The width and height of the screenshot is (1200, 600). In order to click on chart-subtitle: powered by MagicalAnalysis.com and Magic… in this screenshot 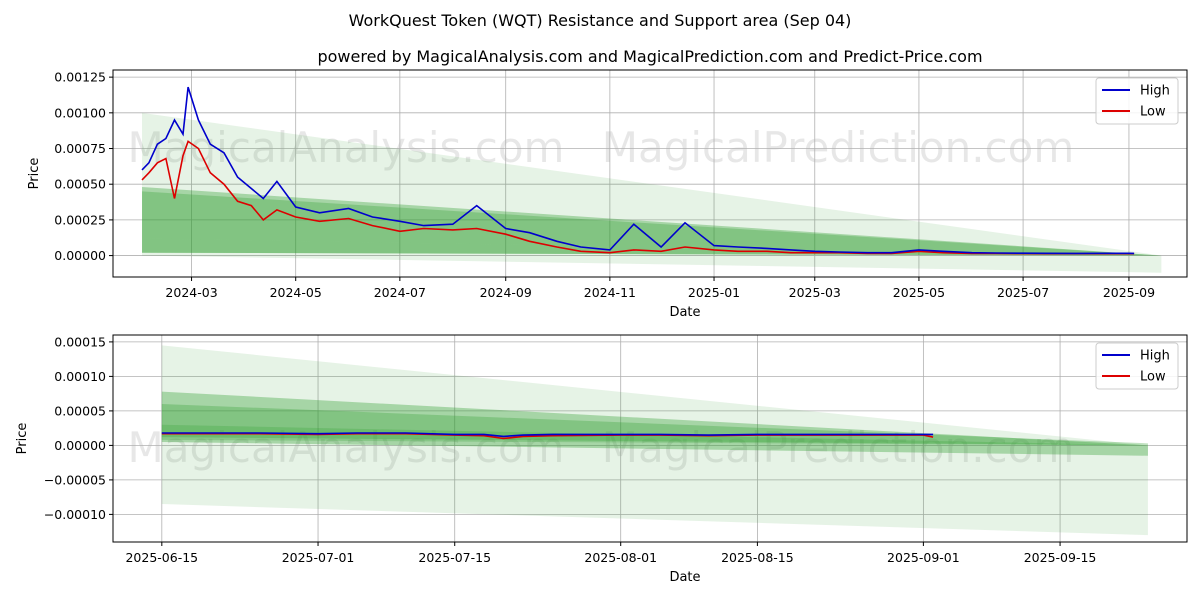, I will do `click(649, 56)`.